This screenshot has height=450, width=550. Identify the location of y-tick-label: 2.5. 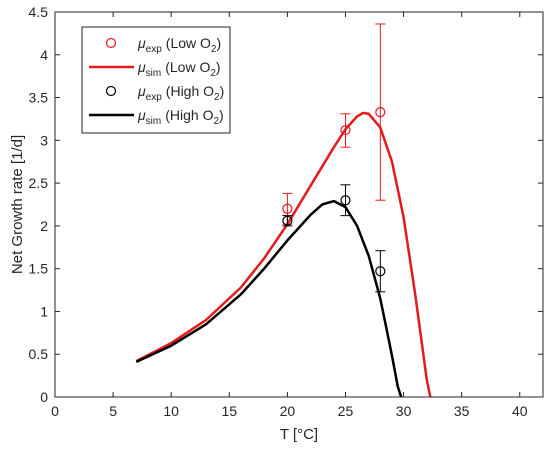
(39, 183).